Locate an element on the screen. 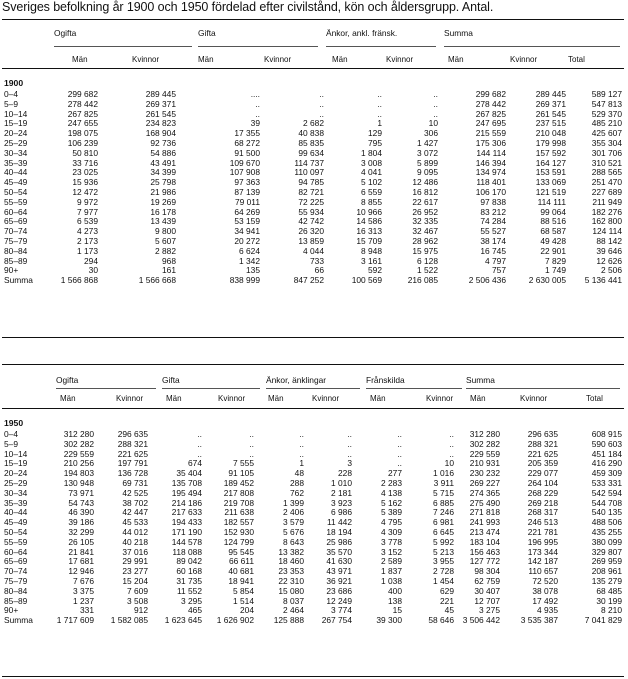  table-cell: 10 966 is located at coordinates (369, 212).